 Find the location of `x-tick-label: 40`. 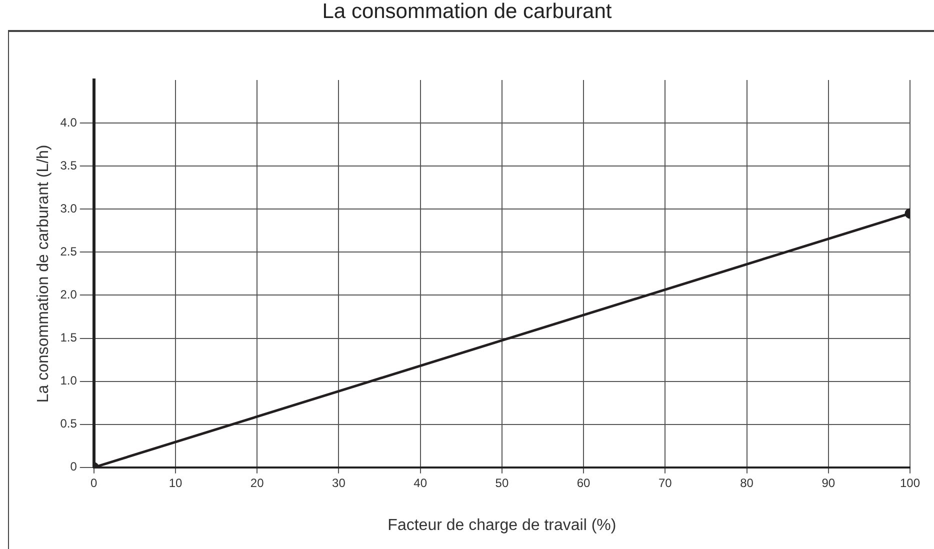

x-tick-label: 40 is located at coordinates (421, 483).